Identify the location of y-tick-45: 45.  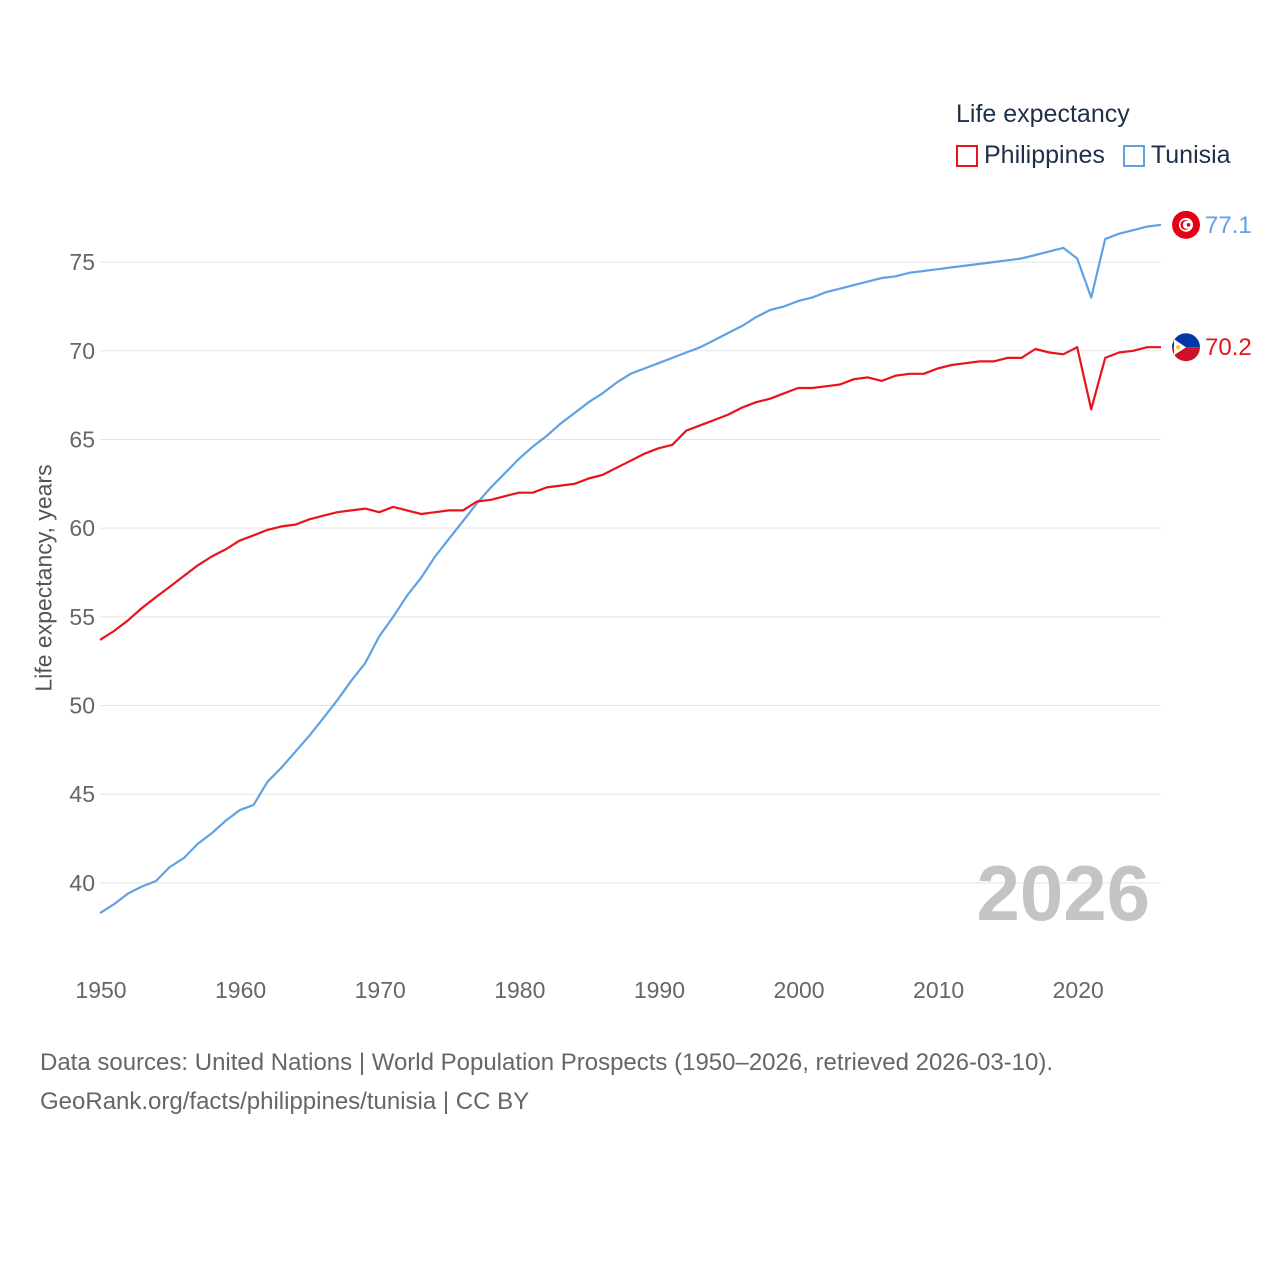
(82, 794).